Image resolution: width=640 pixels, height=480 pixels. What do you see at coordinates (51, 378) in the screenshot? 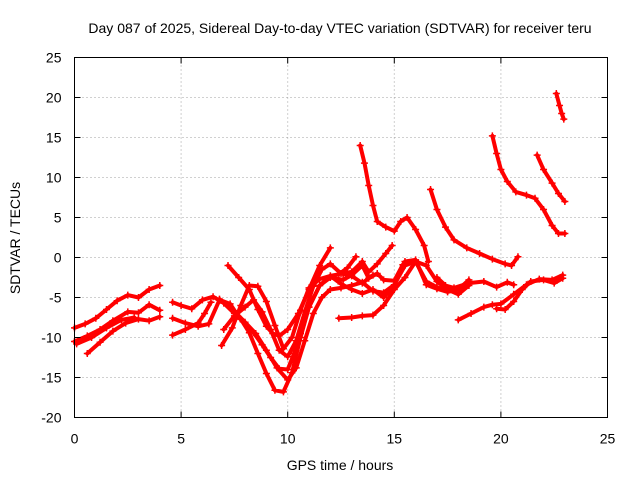
I see `y-tick-label: -15` at bounding box center [51, 378].